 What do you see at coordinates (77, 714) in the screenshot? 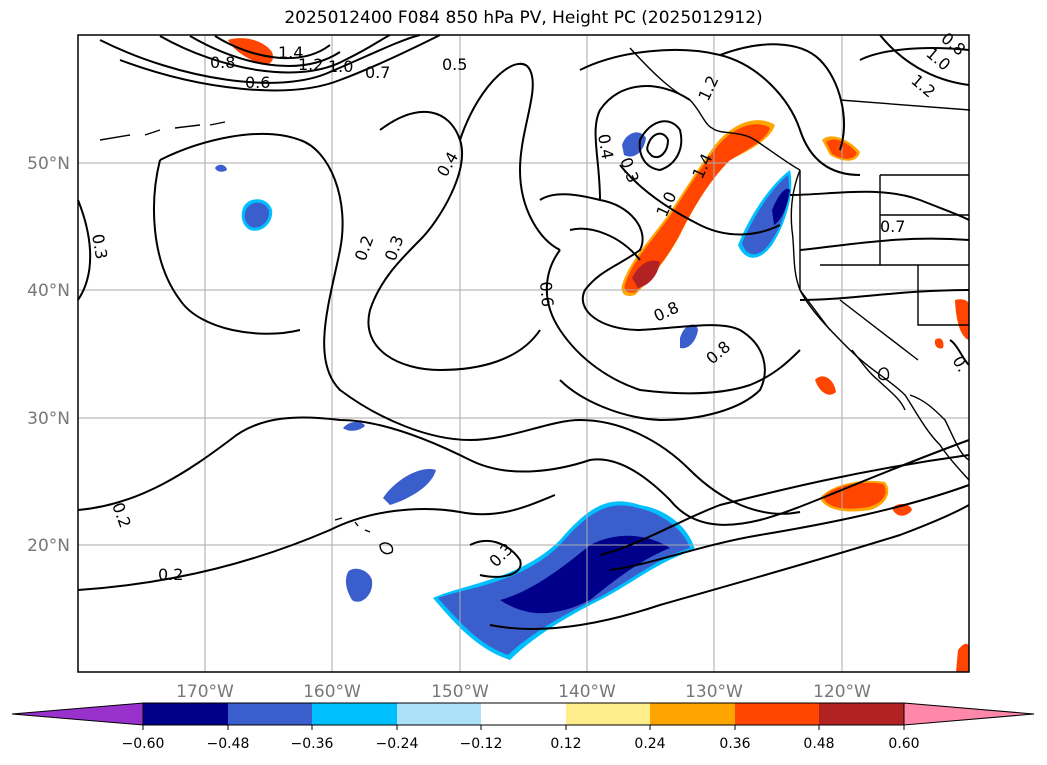
I see `colorbar-extend-low` at bounding box center [77, 714].